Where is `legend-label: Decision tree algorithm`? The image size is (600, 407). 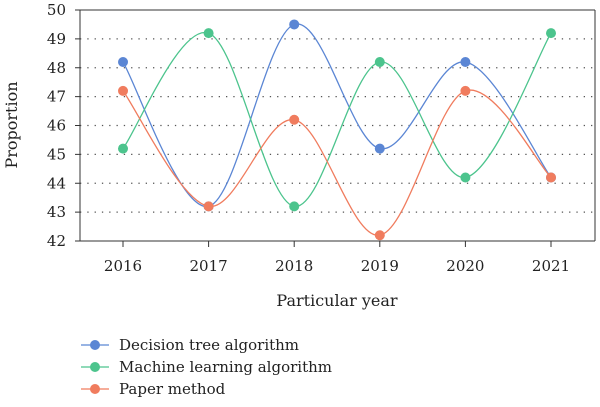 legend-label: Decision tree algorithm is located at coordinates (209, 345).